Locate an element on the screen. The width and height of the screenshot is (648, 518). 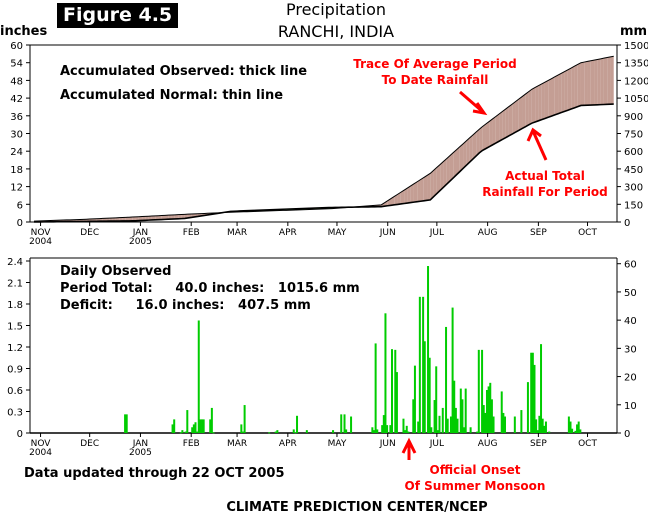
period-total: Period Total: 40.0 inches: 1015.6 mm is located at coordinates (210, 288).